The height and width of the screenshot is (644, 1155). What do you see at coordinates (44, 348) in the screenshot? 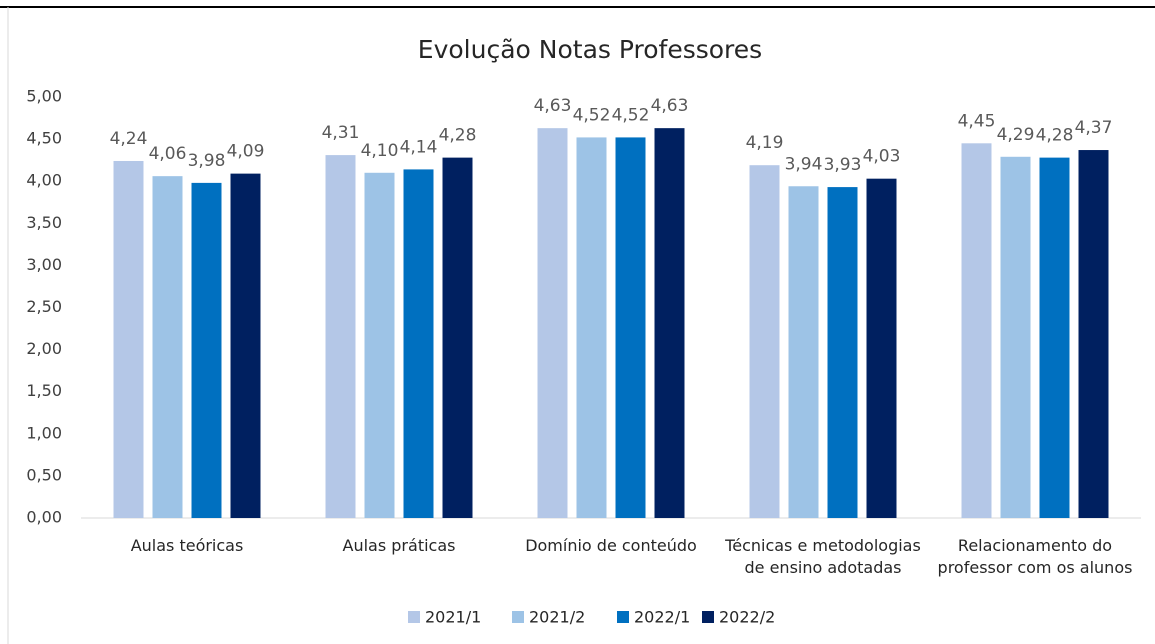
I see `y-tick-label: 2,00` at bounding box center [44, 348].